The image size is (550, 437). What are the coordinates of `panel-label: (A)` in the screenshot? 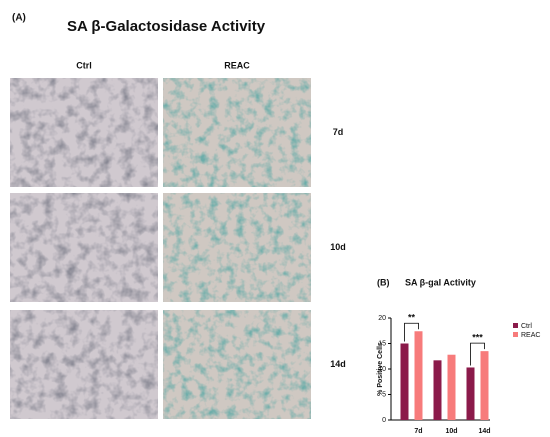 It's located at (19, 18).